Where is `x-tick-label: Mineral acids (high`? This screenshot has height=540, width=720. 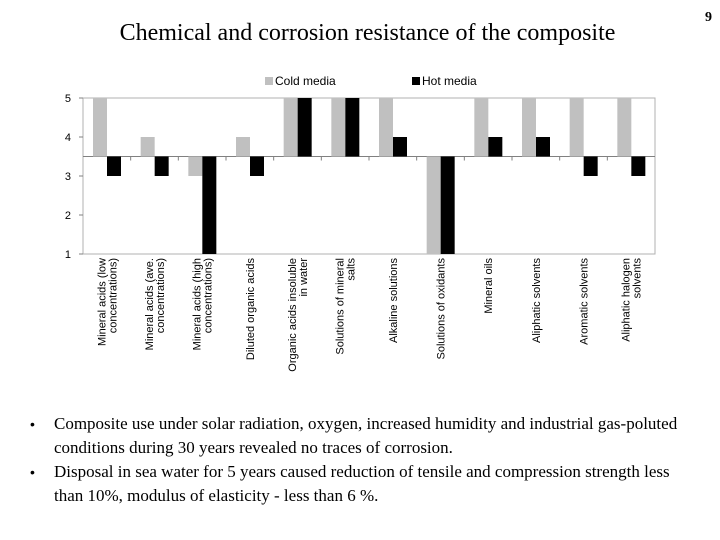
x-tick-label: Mineral acids (high is located at coordinates (198, 304).